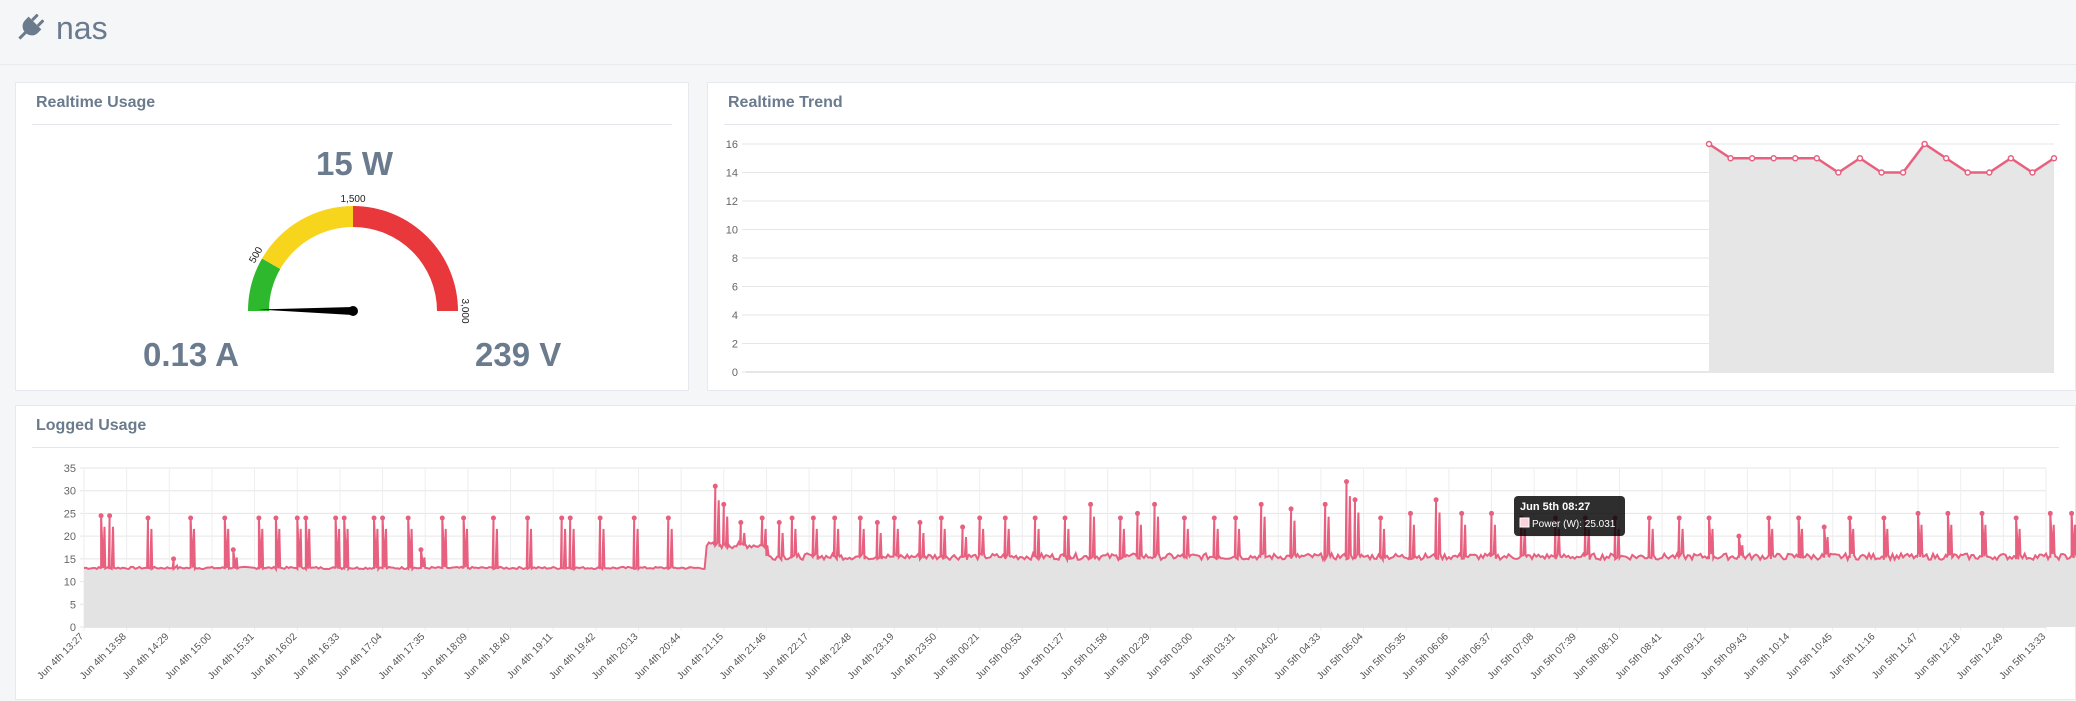 This screenshot has width=2076, height=701. I want to click on trend-y-tick: 2, so click(735, 345).